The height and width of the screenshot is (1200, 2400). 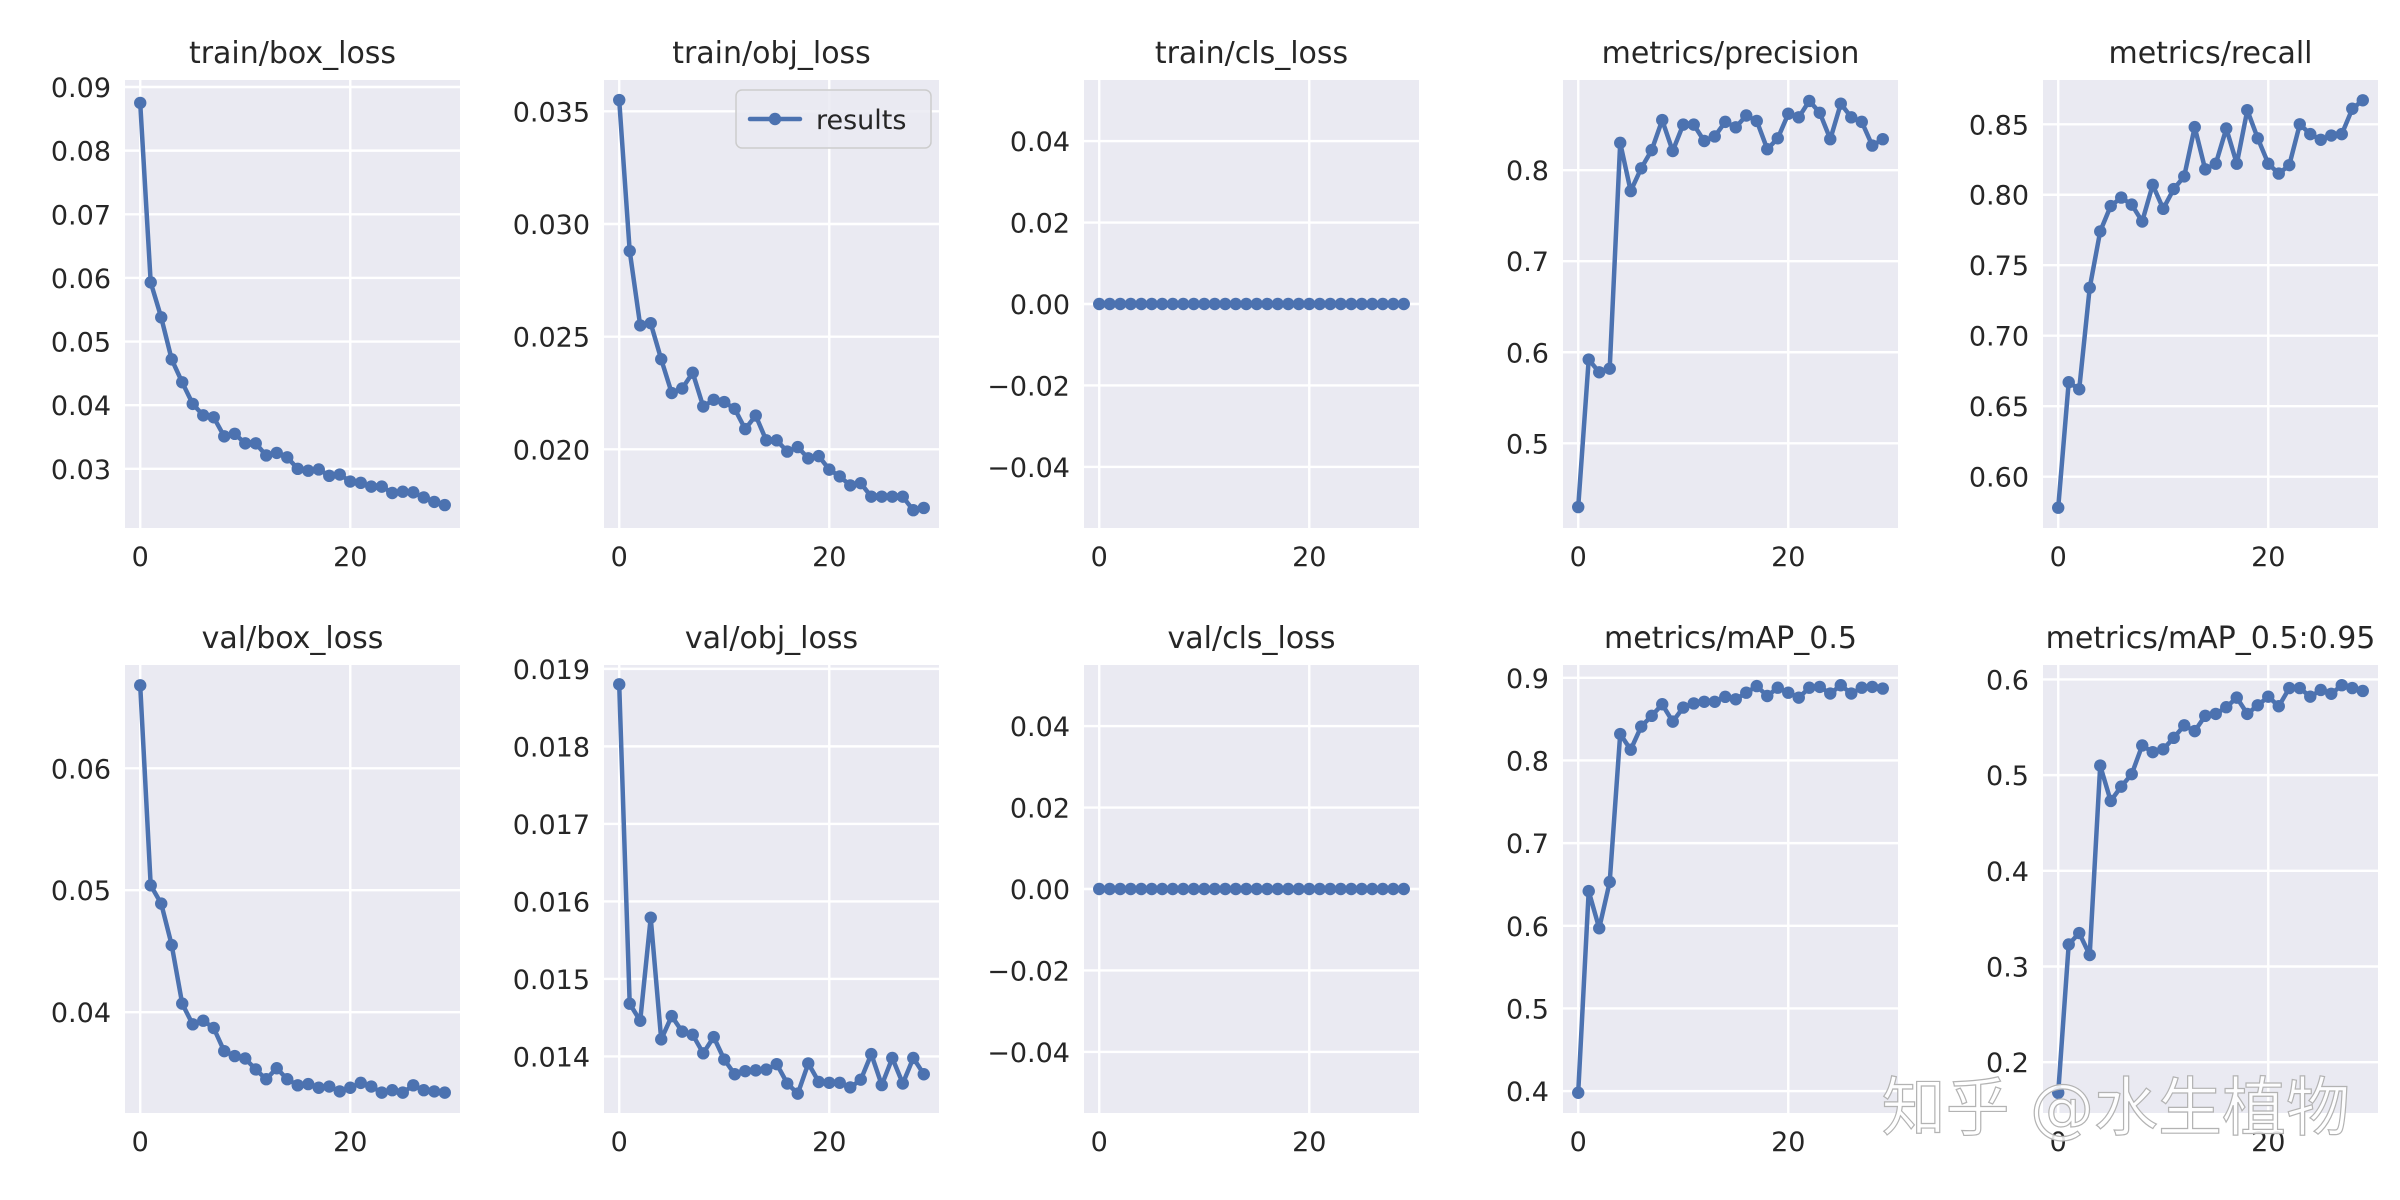 I want to click on y-tick-label: 0.015, so click(x=551, y=980).